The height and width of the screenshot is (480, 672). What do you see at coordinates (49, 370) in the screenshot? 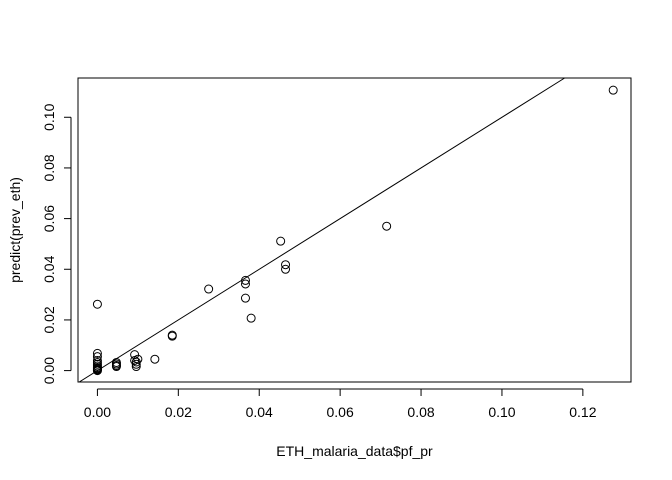
I see `y-tick-label: 0.00` at bounding box center [49, 370].